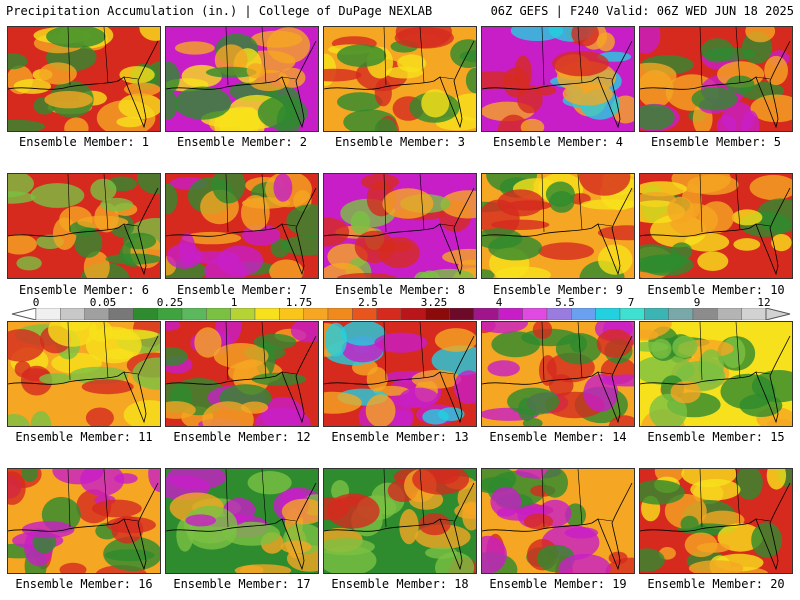  I want to click on member-number: 14, so click(619, 437).